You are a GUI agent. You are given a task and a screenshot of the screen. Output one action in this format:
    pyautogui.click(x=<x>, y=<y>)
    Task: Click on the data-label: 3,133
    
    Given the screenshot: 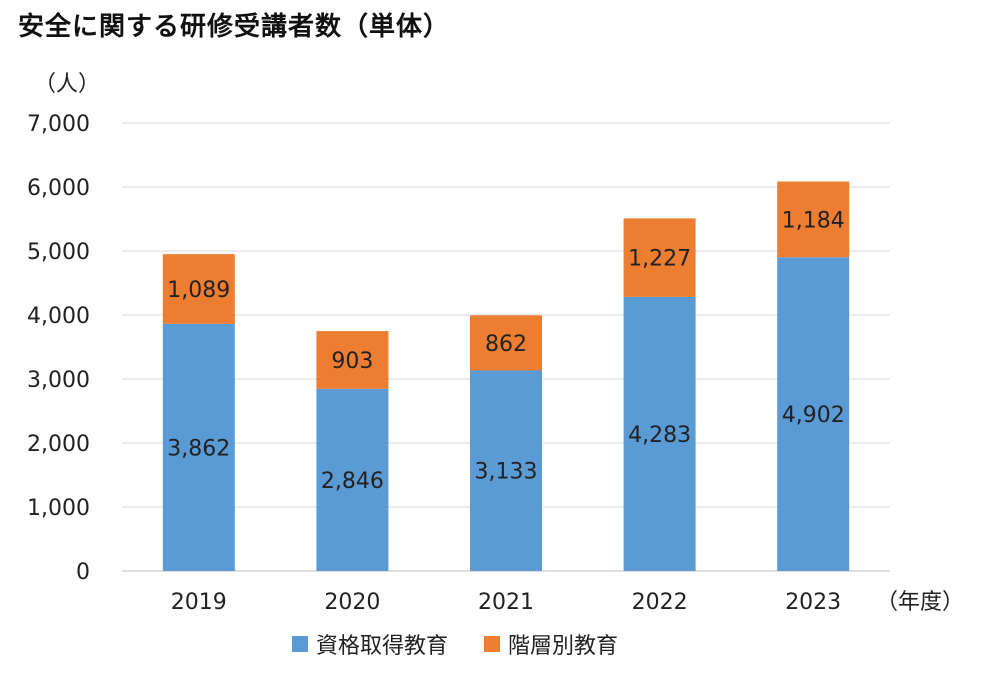 What is the action you would take?
    pyautogui.click(x=506, y=472)
    